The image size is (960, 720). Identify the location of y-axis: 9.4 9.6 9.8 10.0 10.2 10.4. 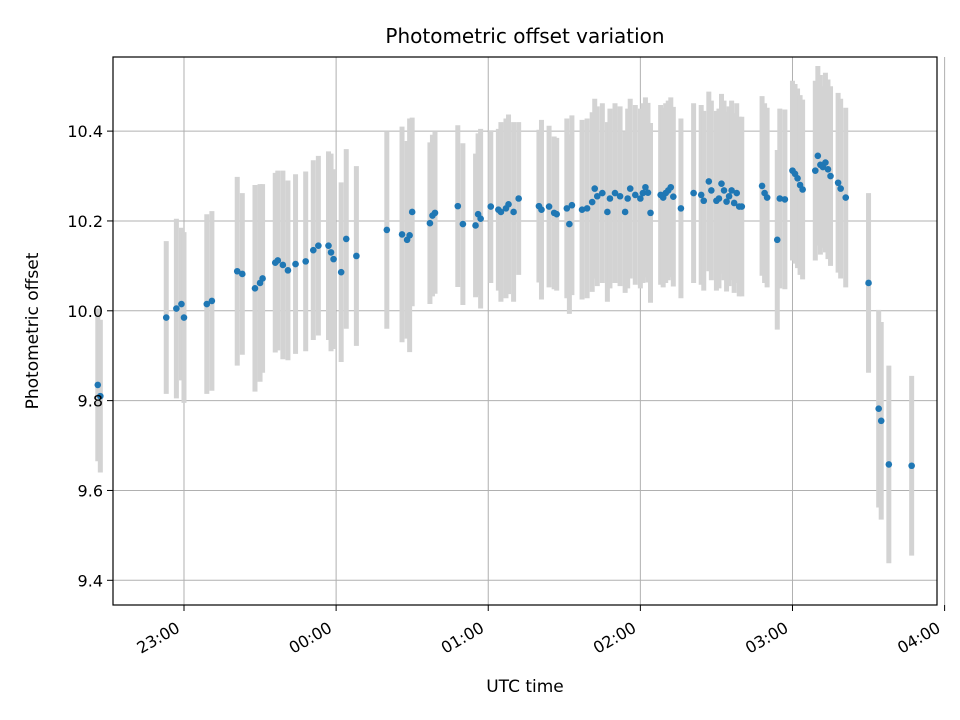
(90, 356).